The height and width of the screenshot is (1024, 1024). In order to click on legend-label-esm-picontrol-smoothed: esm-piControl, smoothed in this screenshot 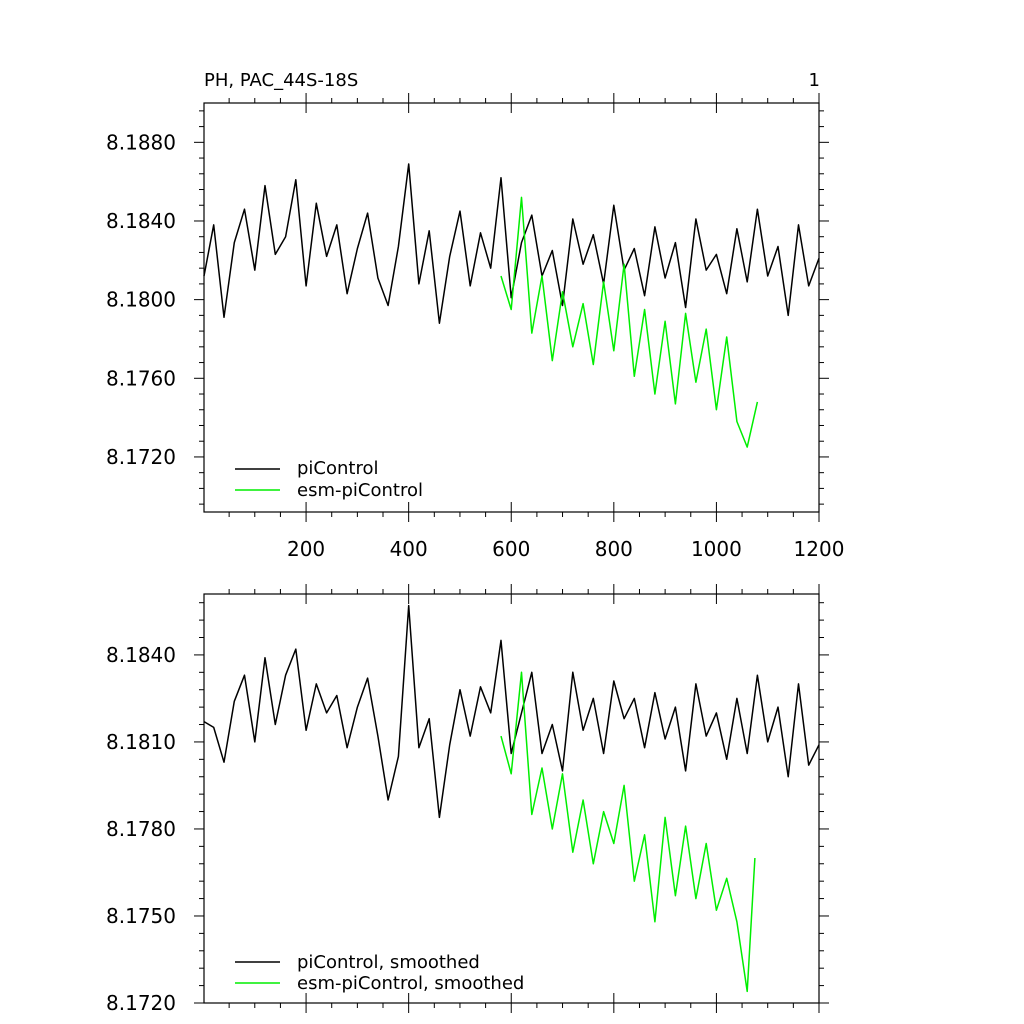, I will do `click(410, 983)`.